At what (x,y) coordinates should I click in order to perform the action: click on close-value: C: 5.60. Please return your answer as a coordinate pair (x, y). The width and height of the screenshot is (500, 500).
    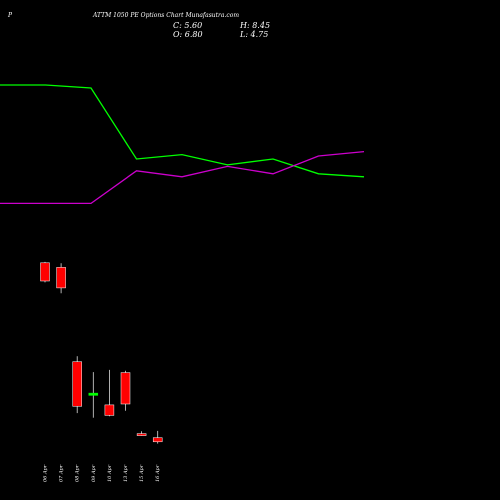
    Looking at the image, I should click on (187, 25).